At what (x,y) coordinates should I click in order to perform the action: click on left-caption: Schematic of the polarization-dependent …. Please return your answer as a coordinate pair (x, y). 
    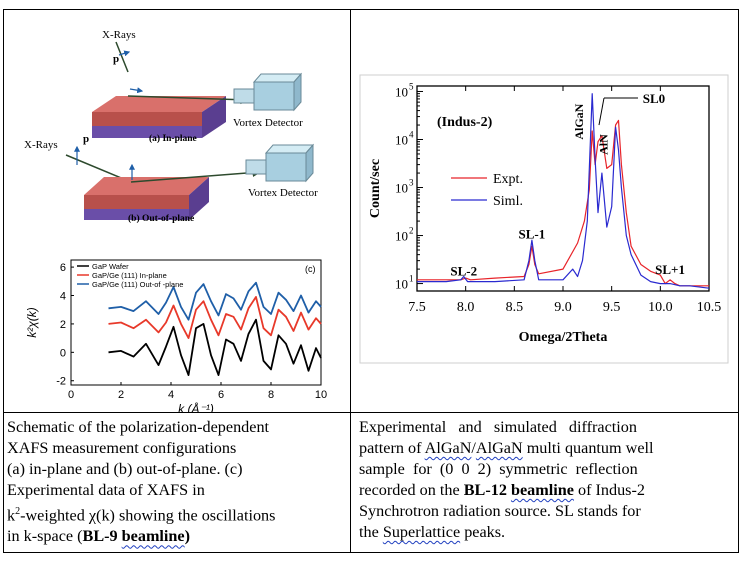
    Looking at the image, I should click on (177, 482).